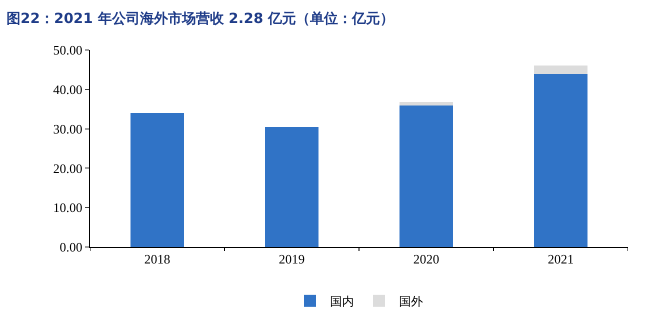 The height and width of the screenshot is (327, 648). I want to click on chart-title: 图22：2021 年公司海外市场营收 2.28 亿元（单位：亿元）, so click(200, 18).